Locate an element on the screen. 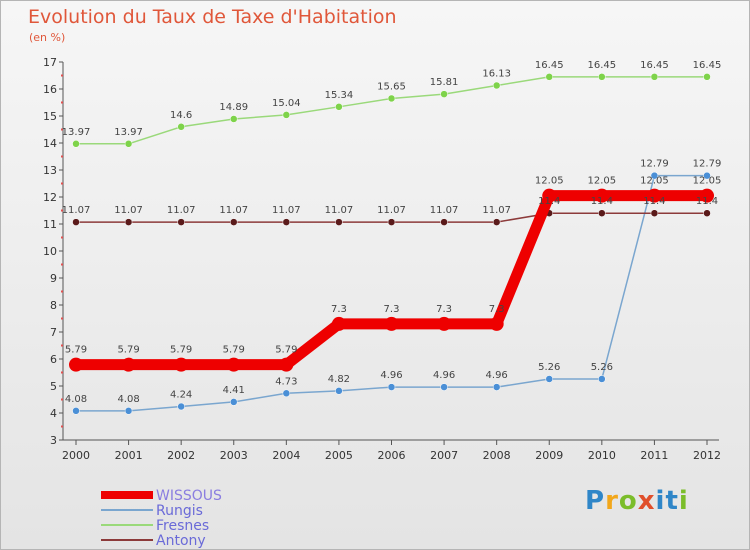 The height and width of the screenshot is (550, 750). data-label: 4.41 is located at coordinates (234, 390).